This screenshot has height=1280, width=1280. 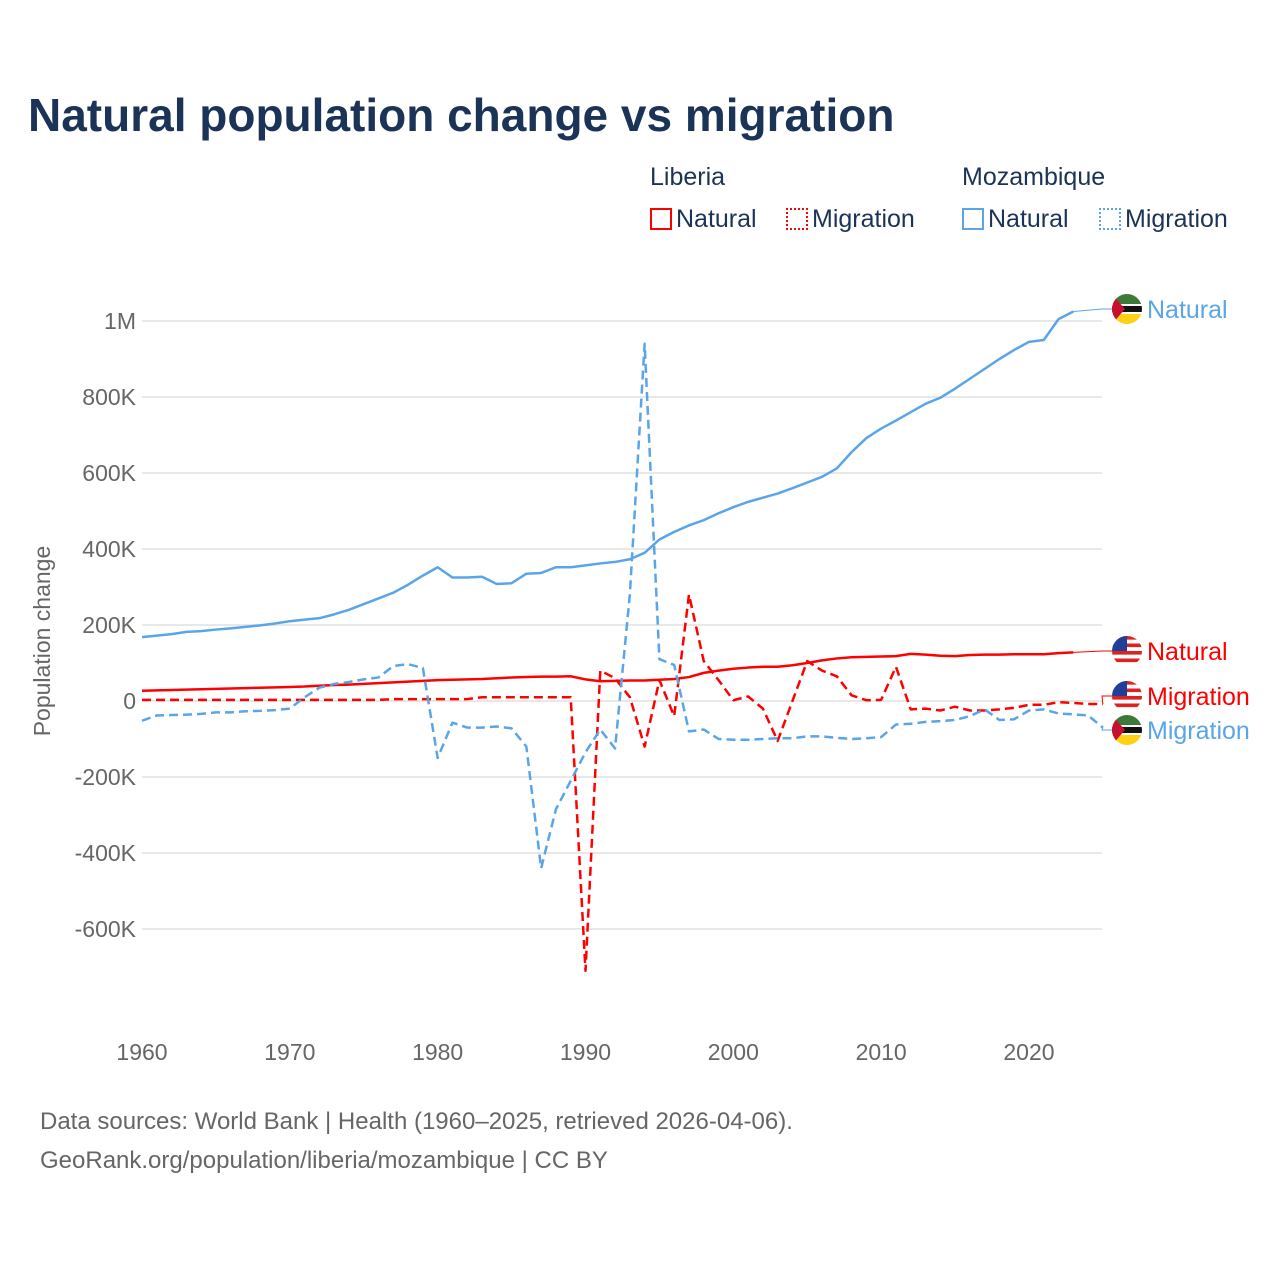 I want to click on y-tick-label: -600K, so click(x=106, y=929).